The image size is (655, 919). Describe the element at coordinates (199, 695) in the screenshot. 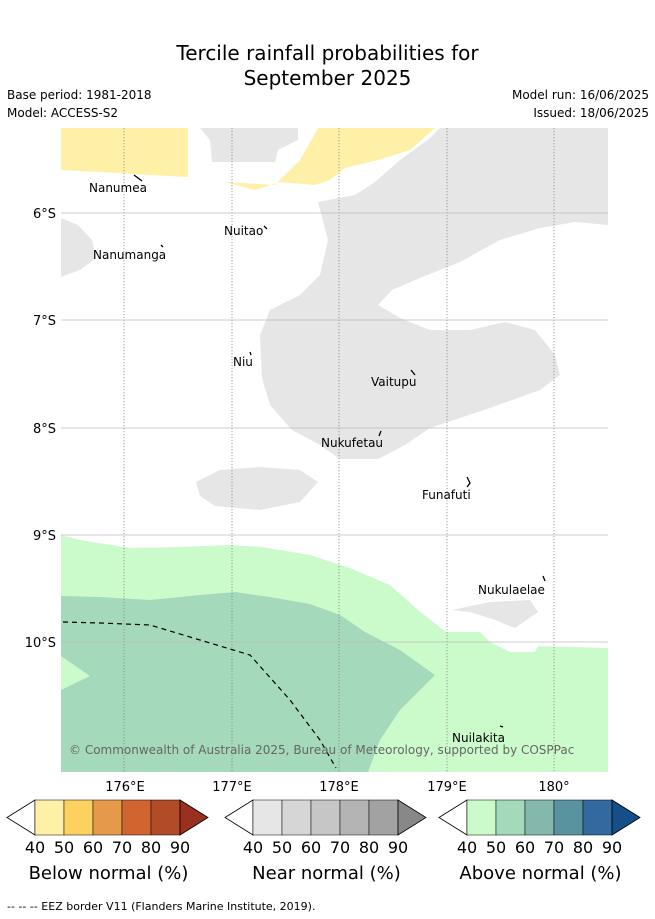

I see `eez-border` at that location.